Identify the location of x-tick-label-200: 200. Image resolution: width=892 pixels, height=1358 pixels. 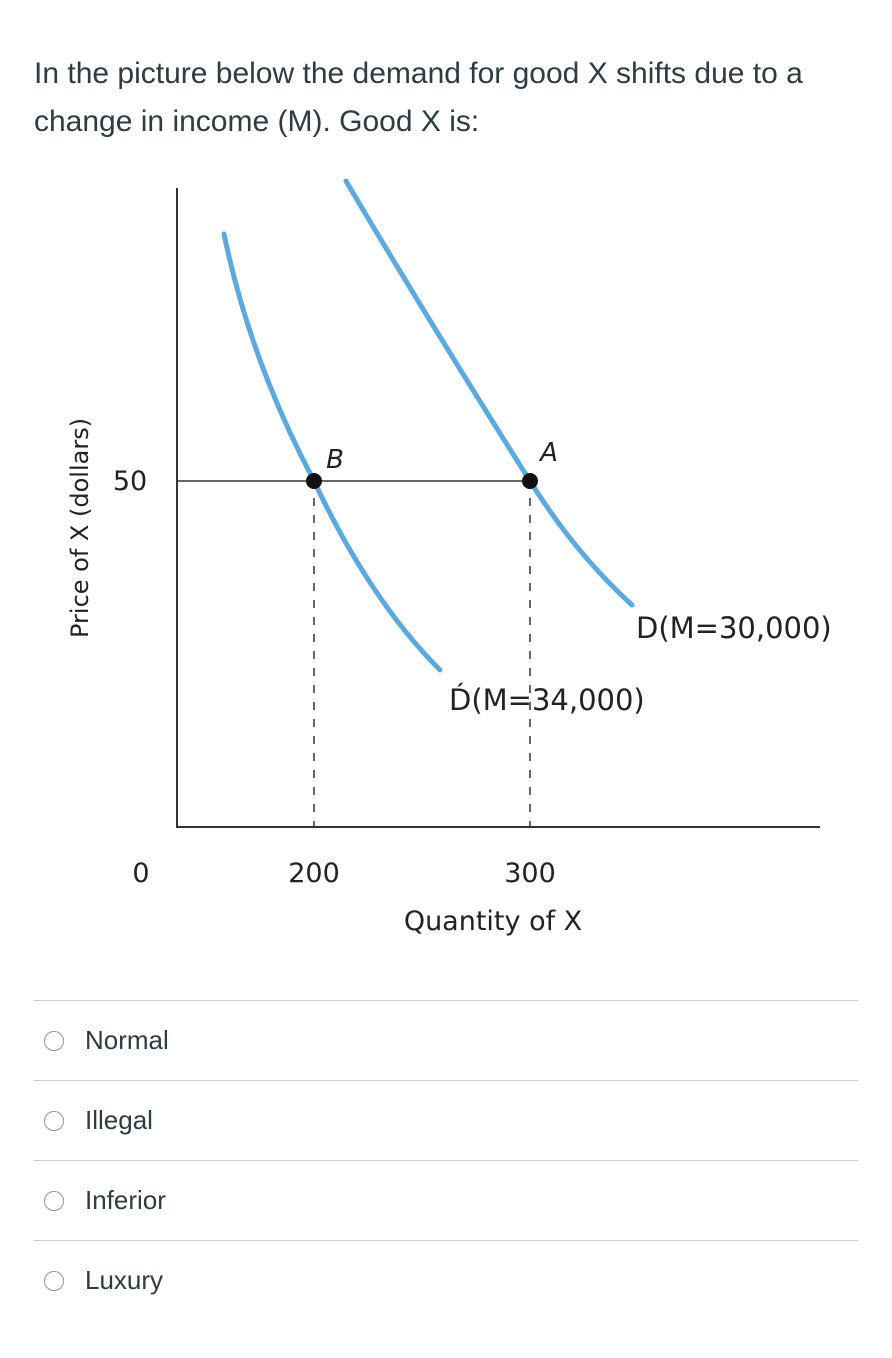
(314, 873).